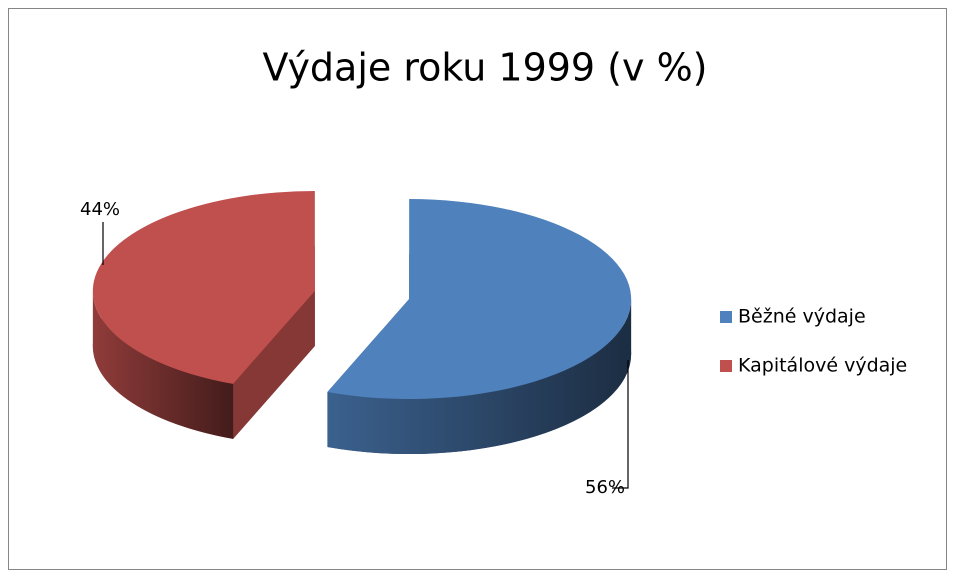 The image size is (955, 582). I want to click on slice-cut-face, so click(274, 364).